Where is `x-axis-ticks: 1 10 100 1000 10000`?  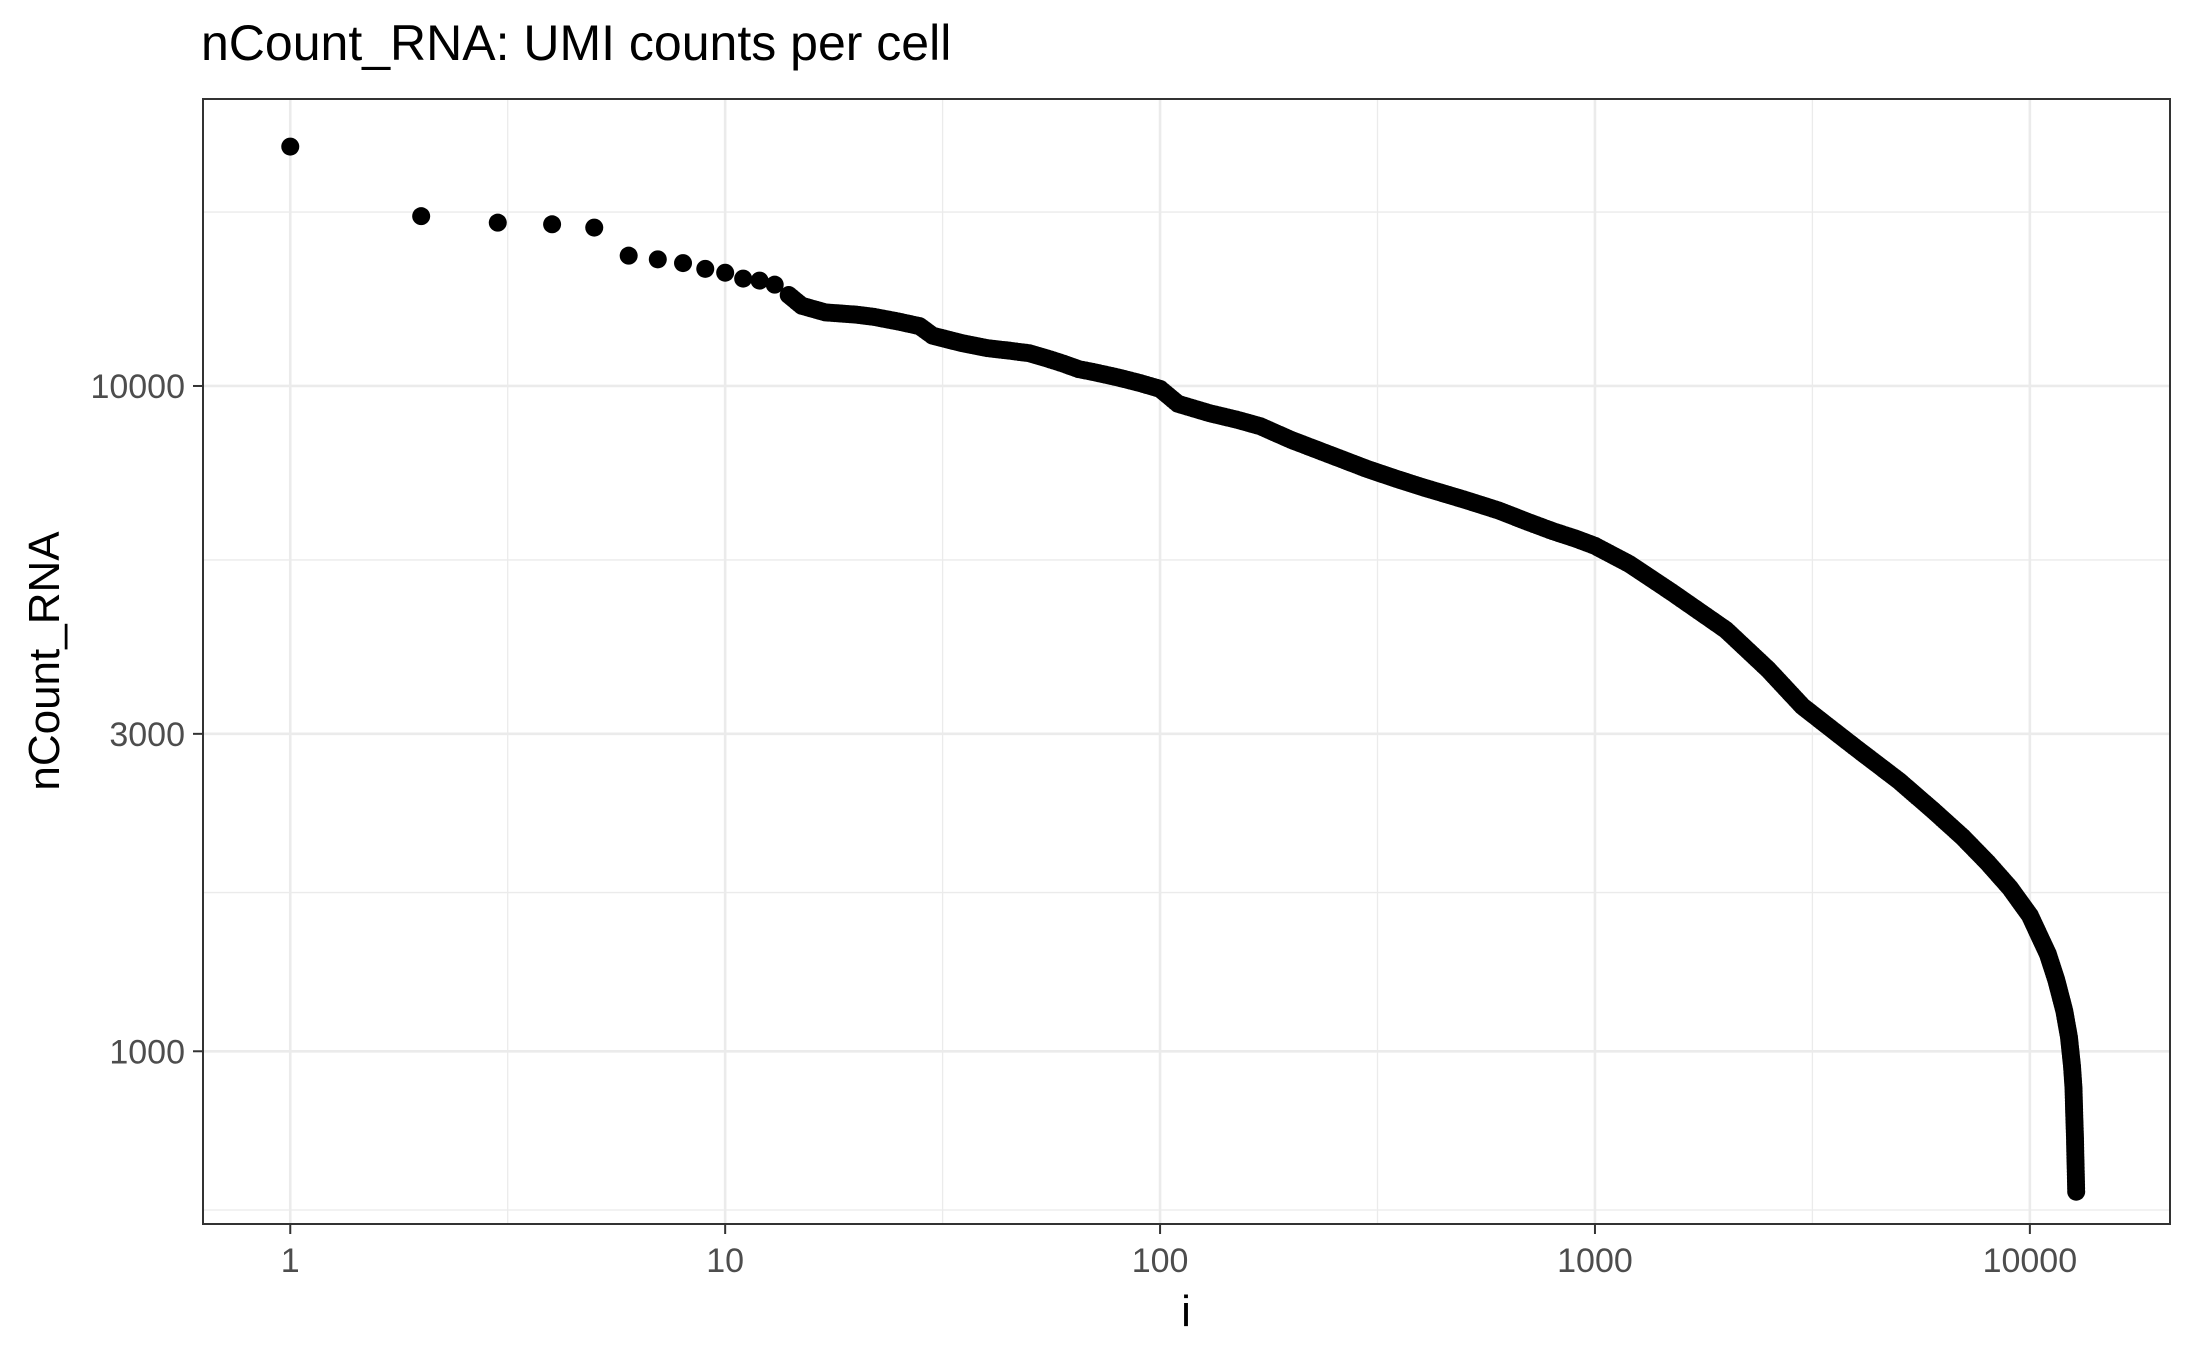
x-axis-ticks: 1 10 100 1000 10000 is located at coordinates (1179, 1252).